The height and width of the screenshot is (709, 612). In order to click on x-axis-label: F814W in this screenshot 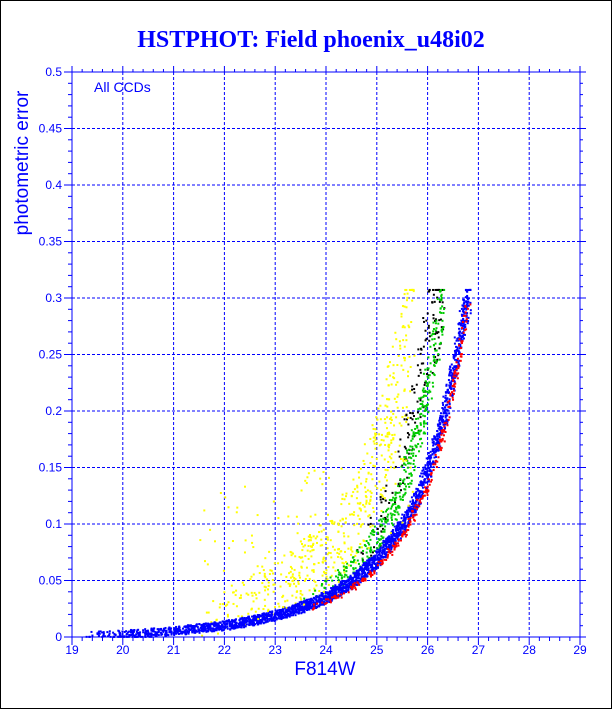, I will do `click(324, 669)`.